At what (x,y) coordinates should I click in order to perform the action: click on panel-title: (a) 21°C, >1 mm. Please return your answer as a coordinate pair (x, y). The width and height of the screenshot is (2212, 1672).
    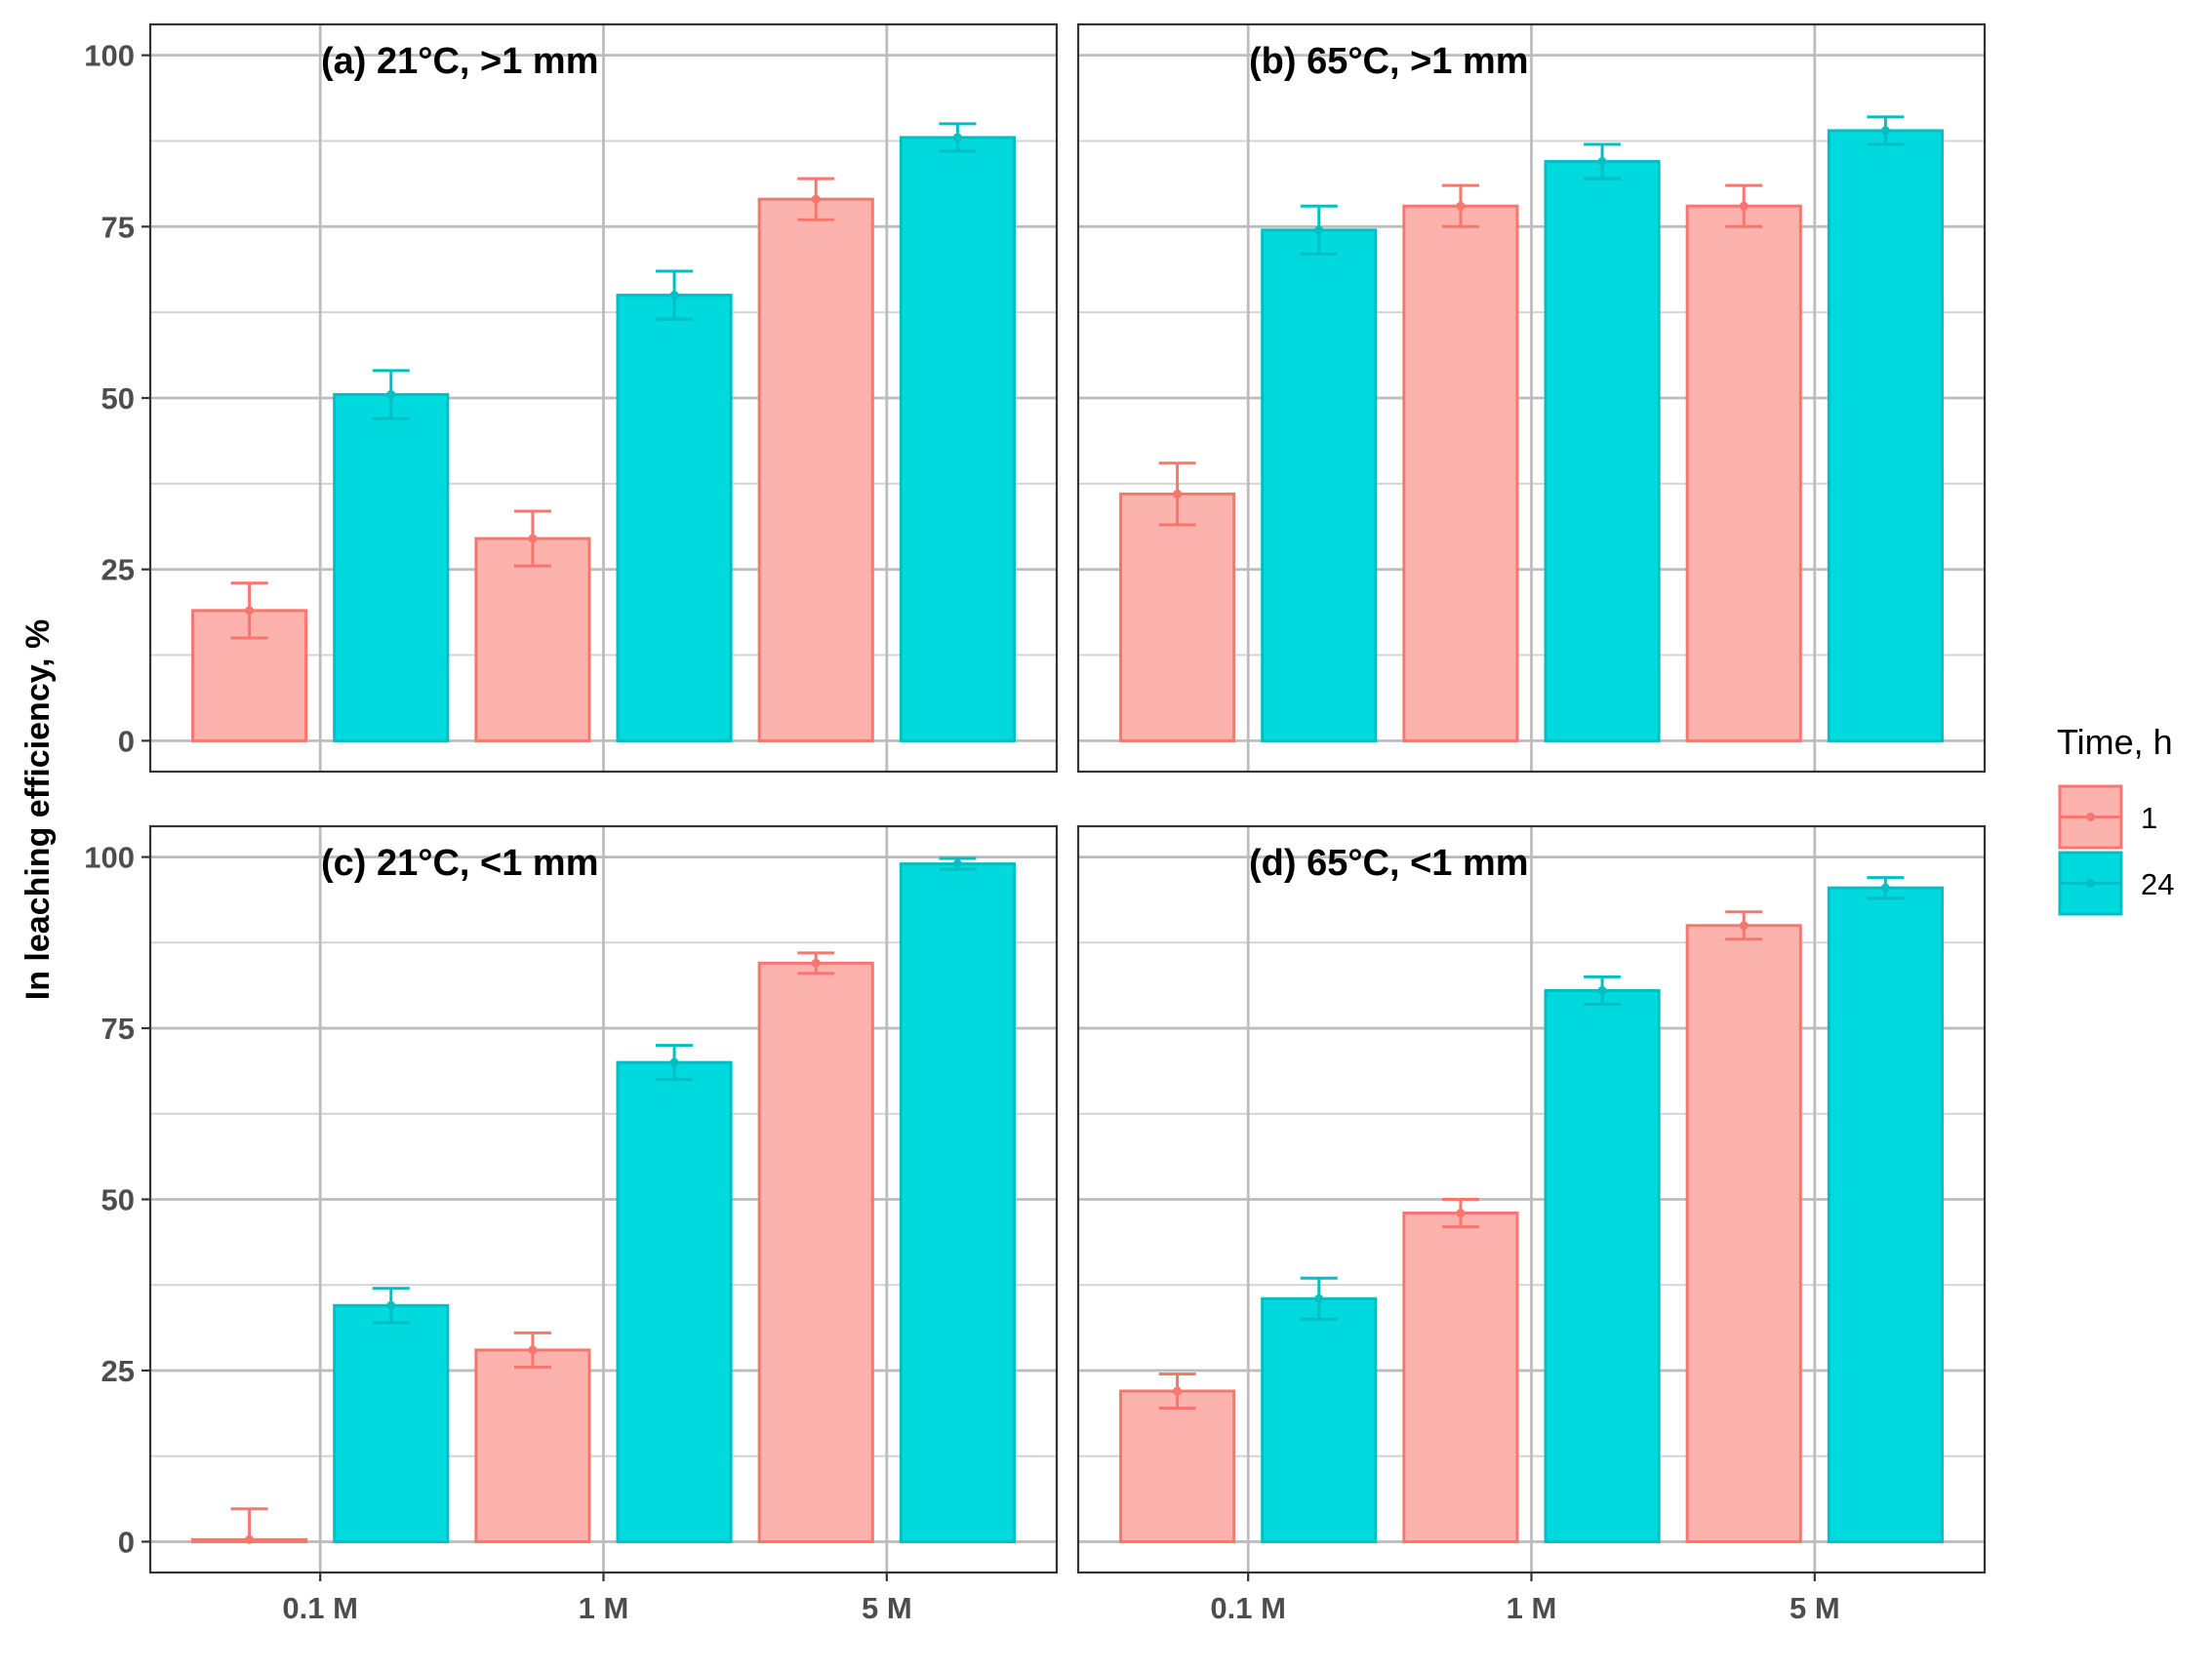
    Looking at the image, I should click on (459, 62).